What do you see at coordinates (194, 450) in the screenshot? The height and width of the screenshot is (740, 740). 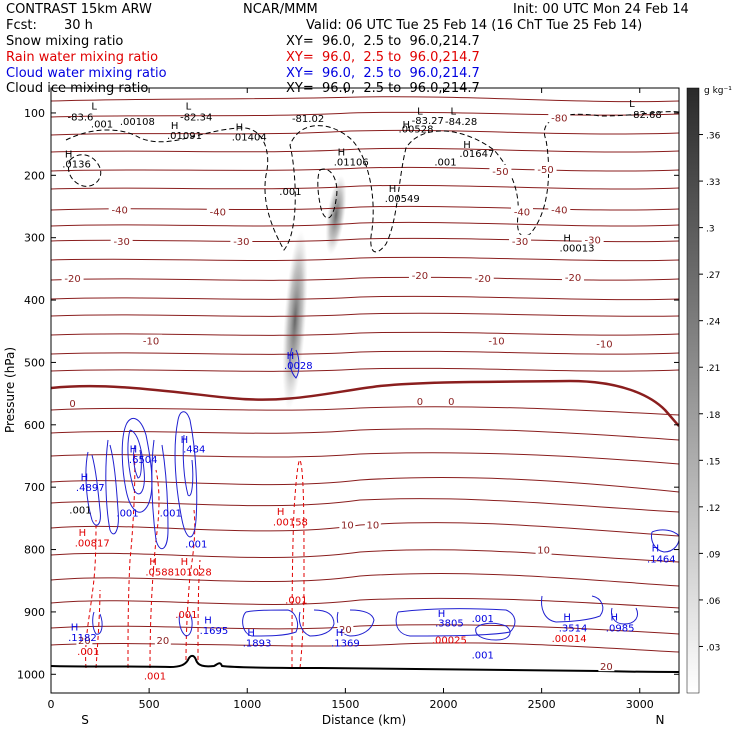 I see `extremum-value: .484` at bounding box center [194, 450].